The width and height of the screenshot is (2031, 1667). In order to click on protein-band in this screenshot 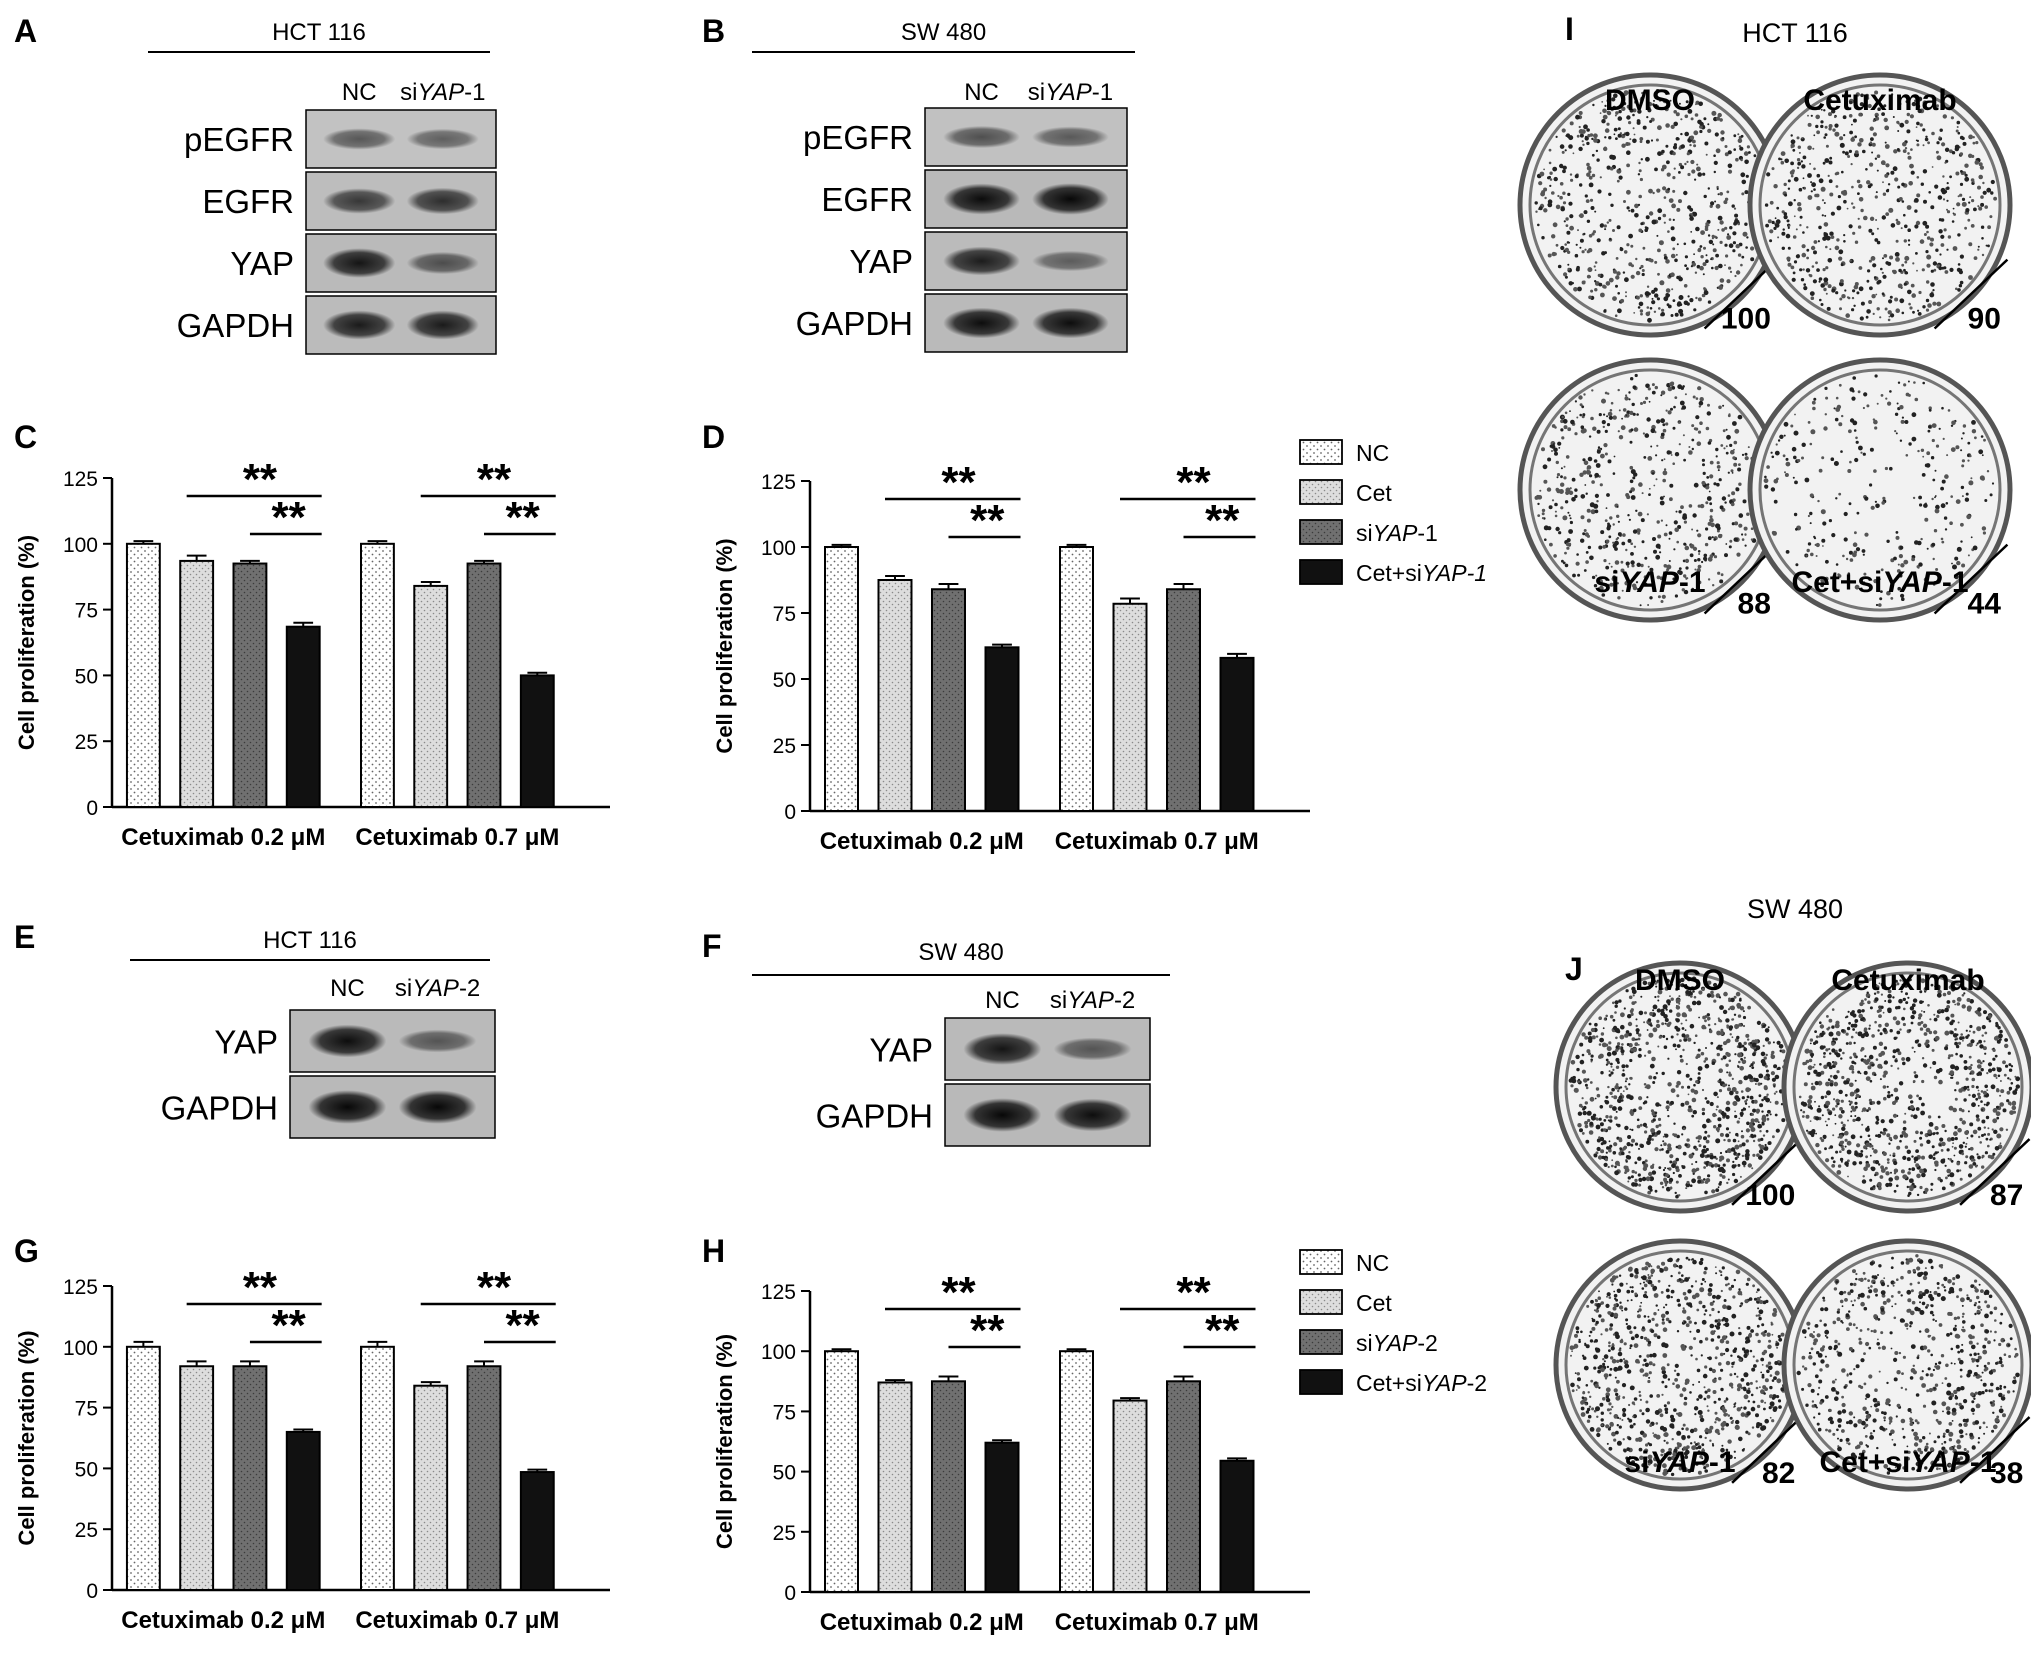, I will do `click(1070, 323)`.